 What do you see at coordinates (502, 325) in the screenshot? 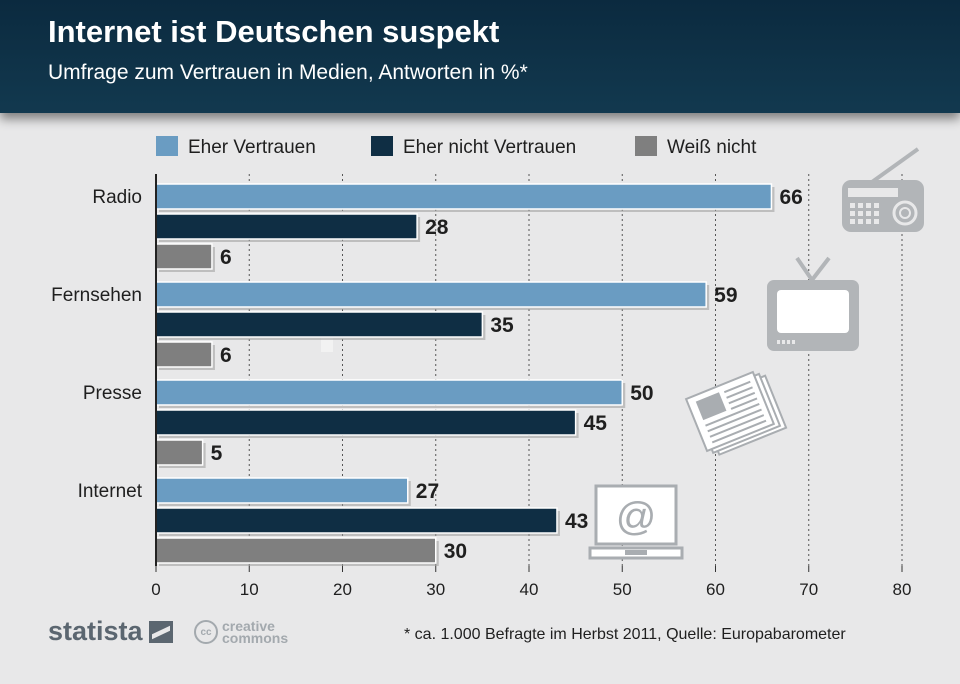
I see `data-label: 35` at bounding box center [502, 325].